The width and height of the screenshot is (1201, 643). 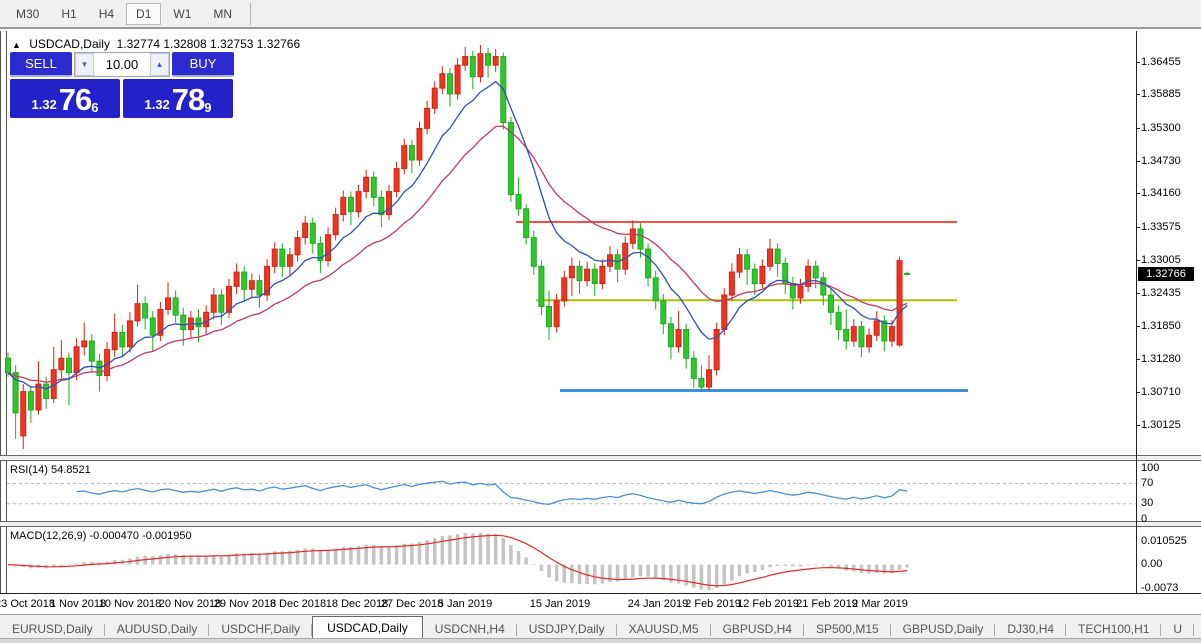 I want to click on rsi-line, so click(x=492, y=493).